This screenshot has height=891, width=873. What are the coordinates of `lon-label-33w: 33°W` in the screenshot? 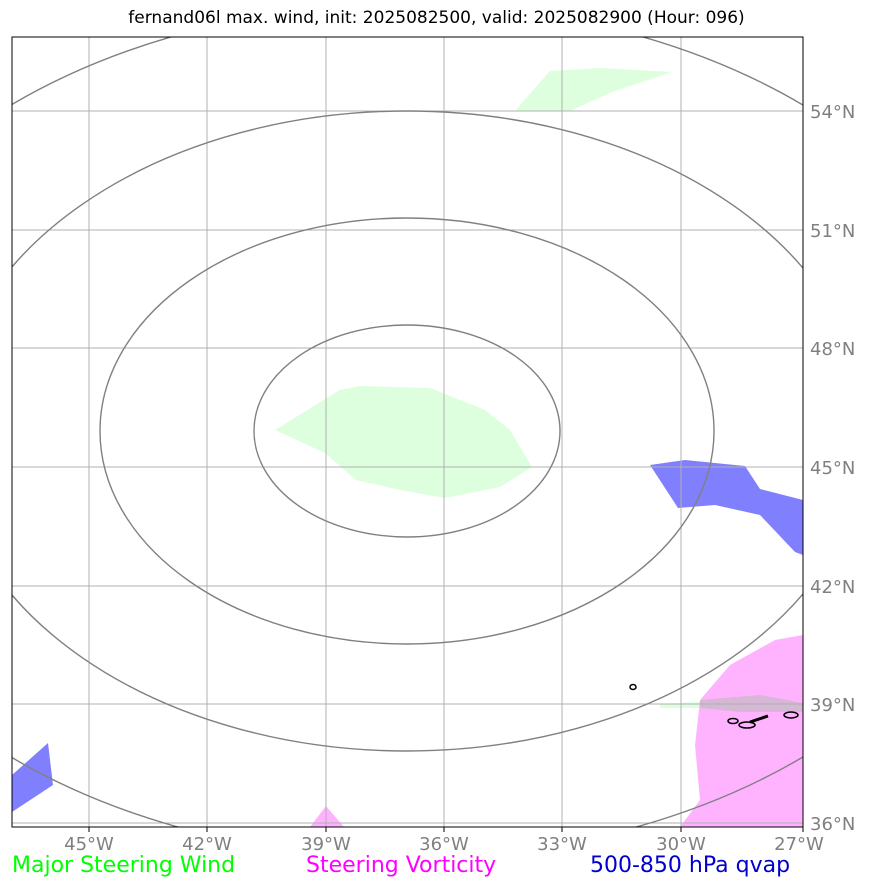 It's located at (562, 844).